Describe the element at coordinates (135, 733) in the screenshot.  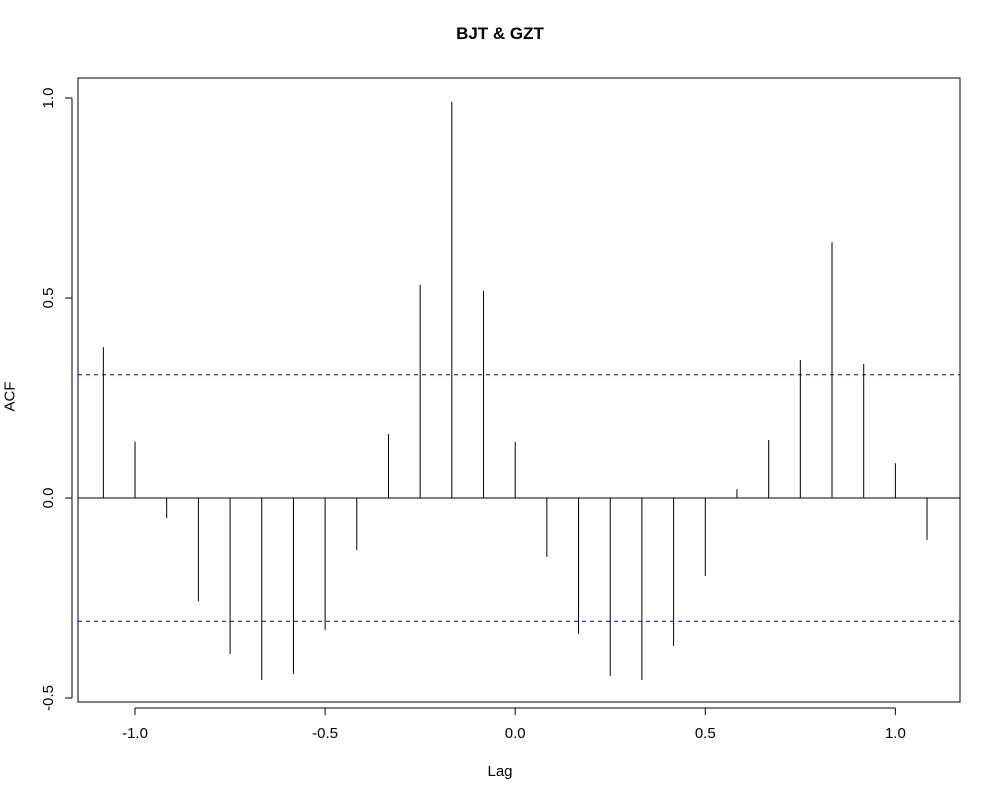
I see `x-tick-label: -1.0` at that location.